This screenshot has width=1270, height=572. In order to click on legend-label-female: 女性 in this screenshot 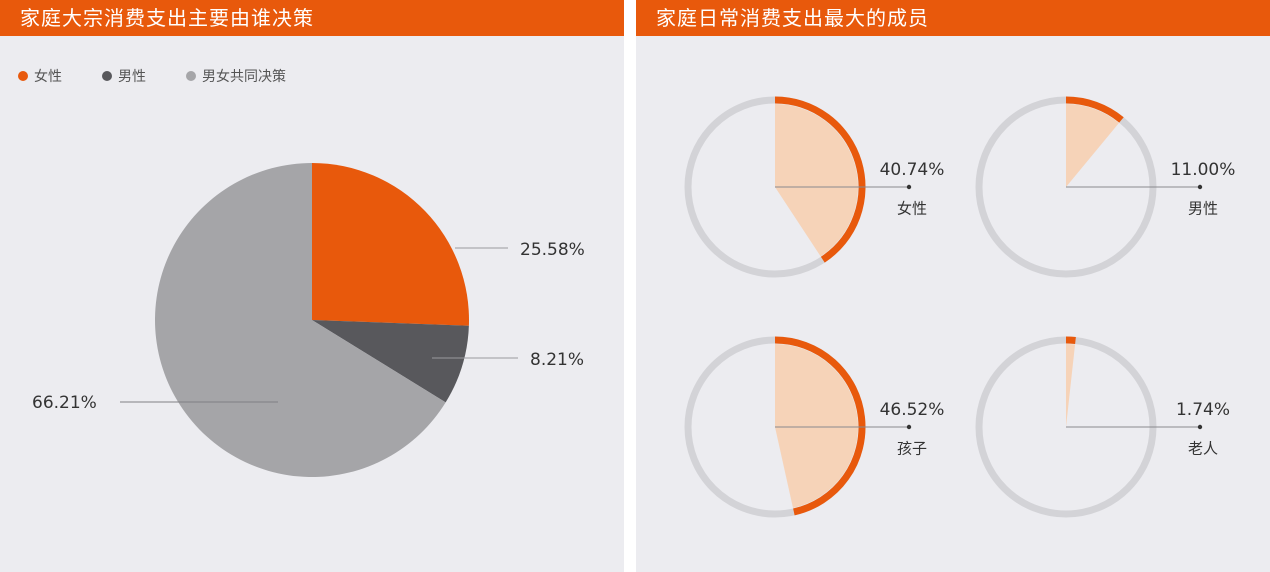, I will do `click(48, 77)`.